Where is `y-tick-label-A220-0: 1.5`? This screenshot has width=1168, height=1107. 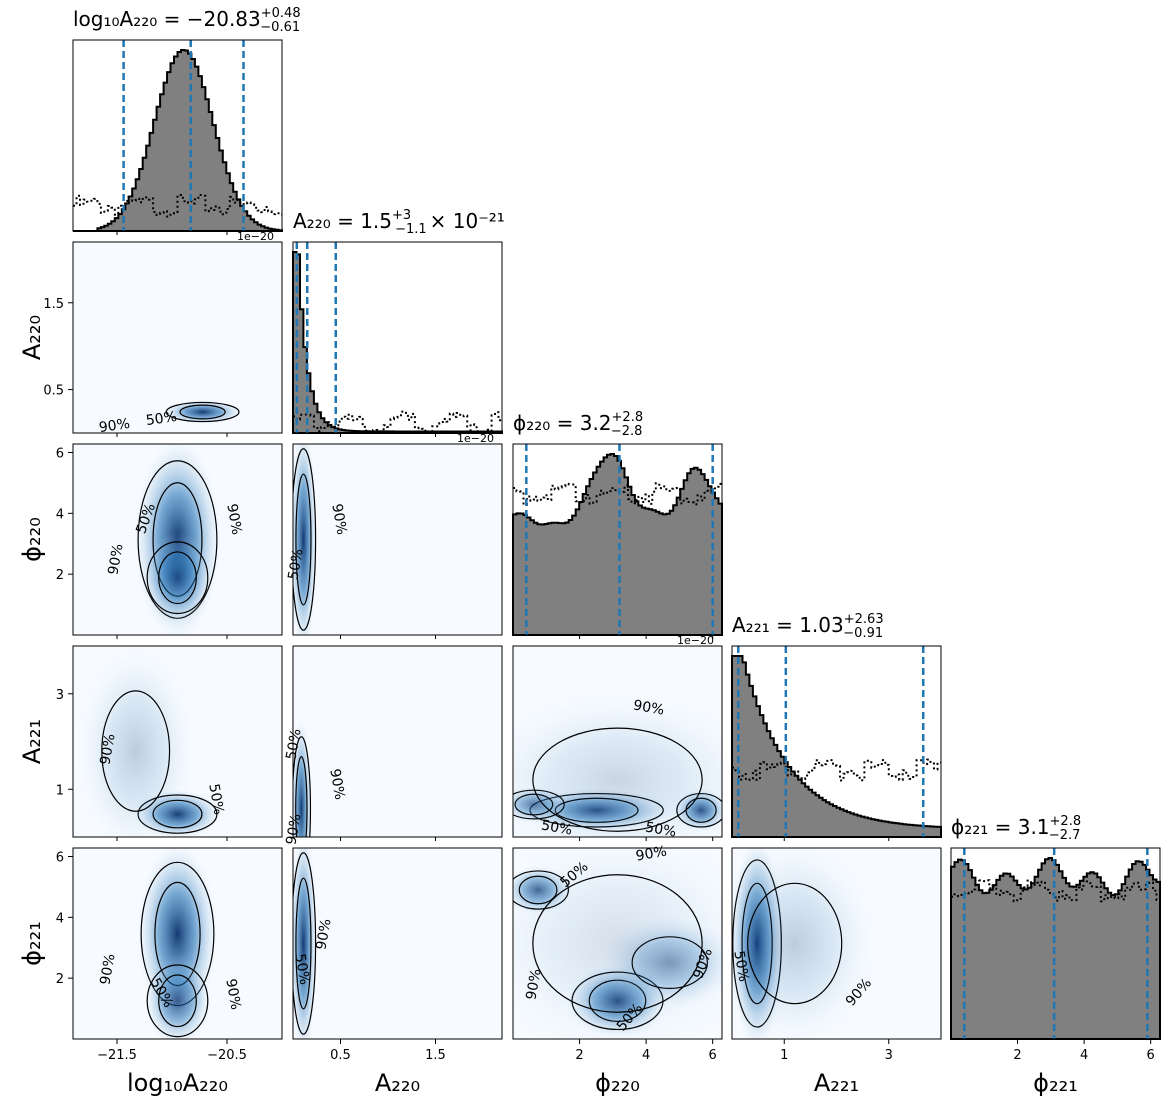
y-tick-label-A220-0: 1.5 is located at coordinates (53, 304).